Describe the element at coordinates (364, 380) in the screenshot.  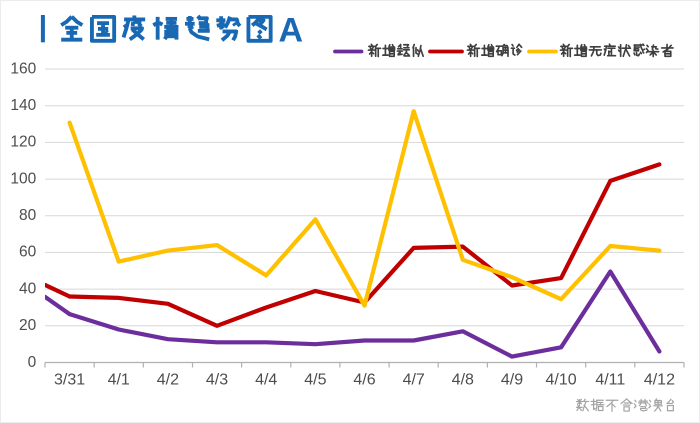
I see `svg-text: 4/6` at that location.